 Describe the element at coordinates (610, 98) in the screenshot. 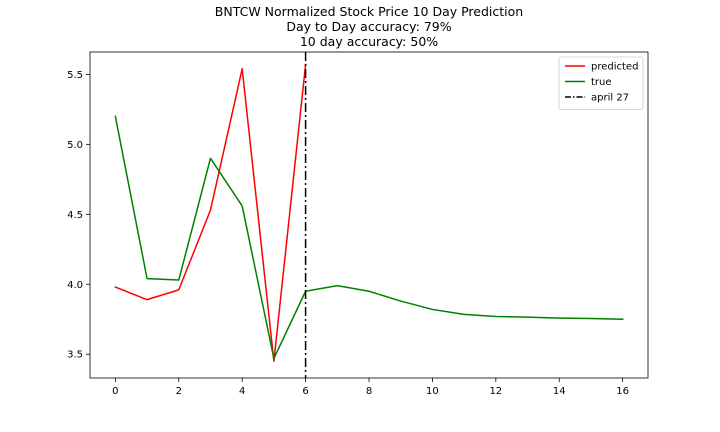

I see `legend-label-april-27: april 27` at that location.